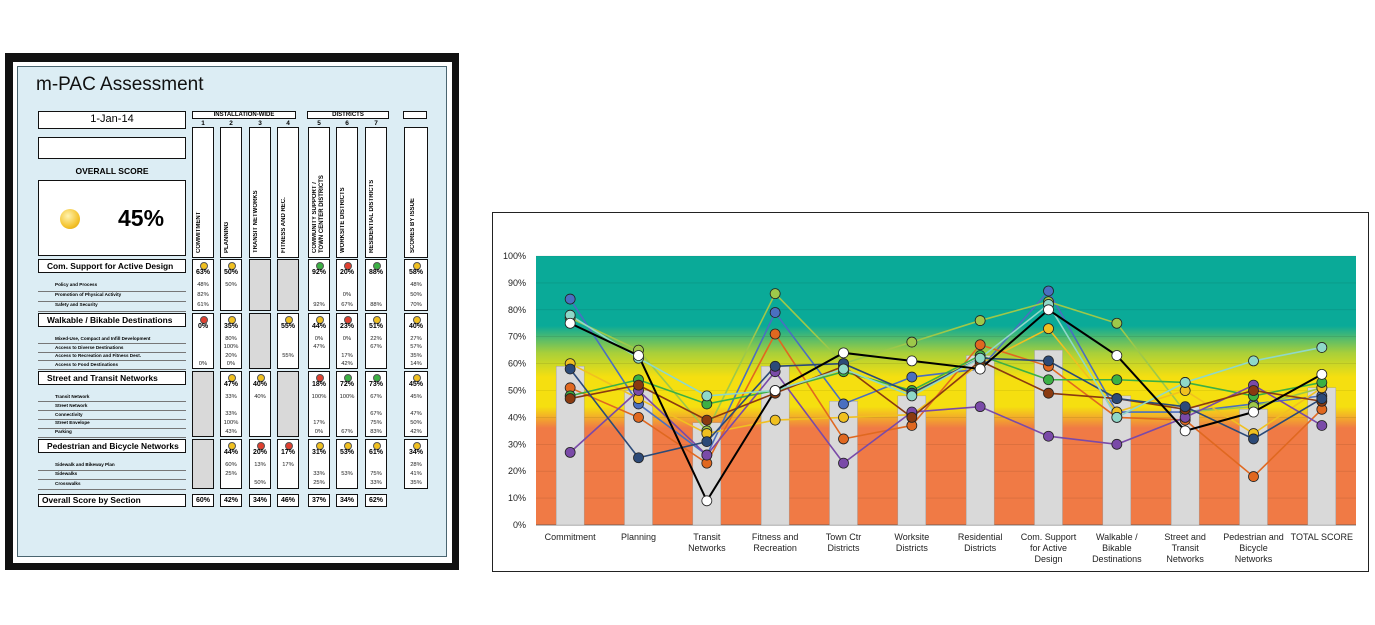 The image size is (1375, 625). Describe the element at coordinates (945, 379) in the screenshot. I see `series-line` at that location.